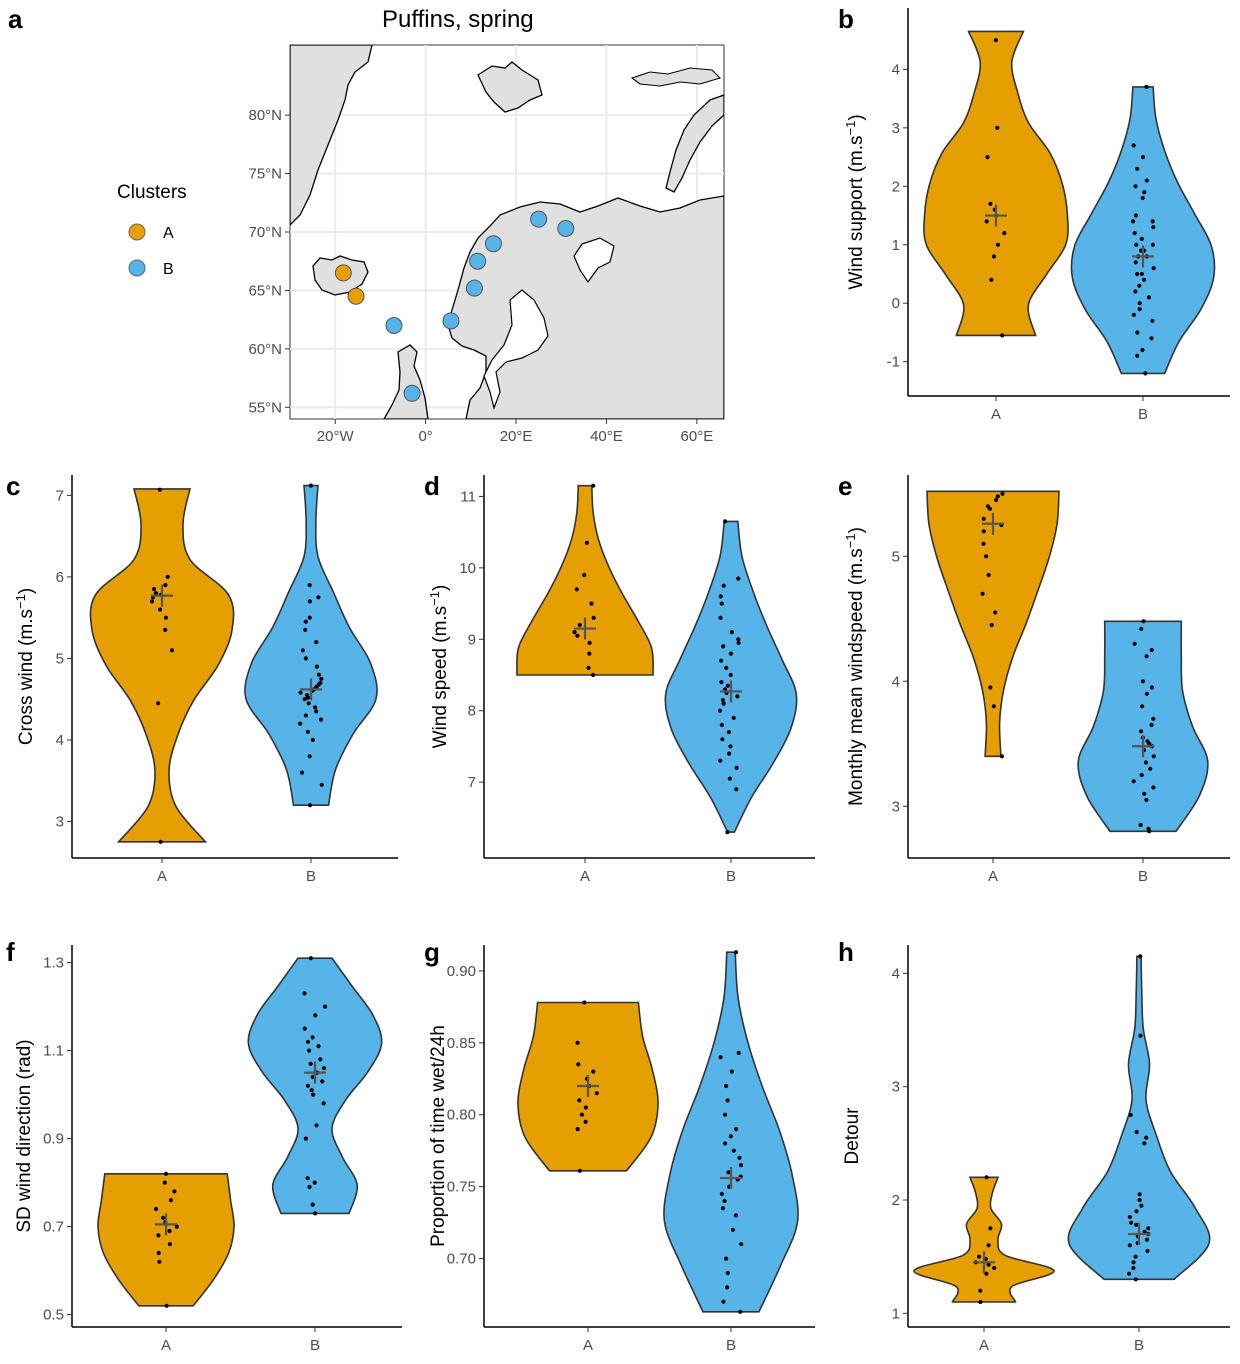  What do you see at coordinates (331, 135) in the screenshot?
I see `greenland-land` at bounding box center [331, 135].